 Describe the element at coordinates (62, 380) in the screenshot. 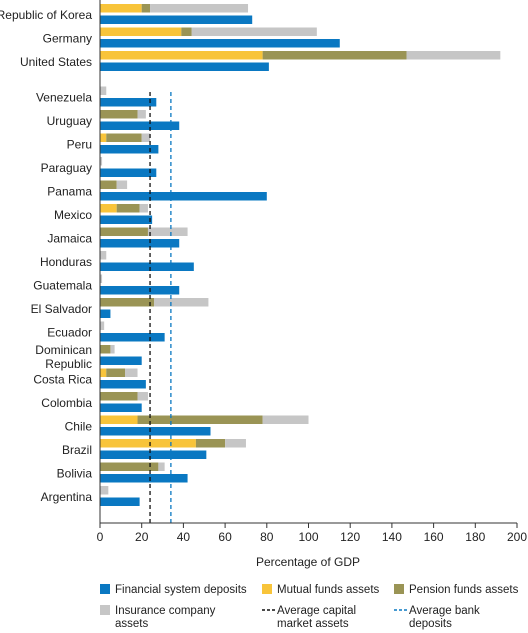

I see `category-label-costa-rica: Costa Rica` at that location.